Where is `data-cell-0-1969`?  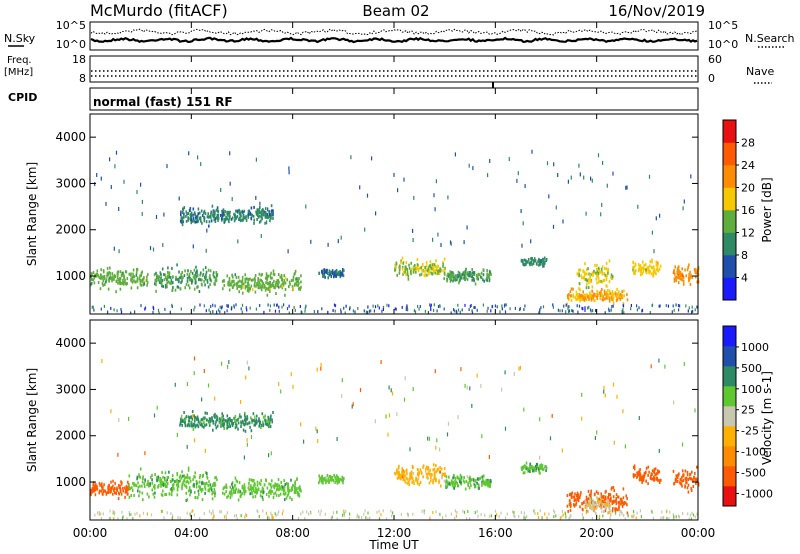 data-cell-0-1969 is located at coordinates (172, 305).